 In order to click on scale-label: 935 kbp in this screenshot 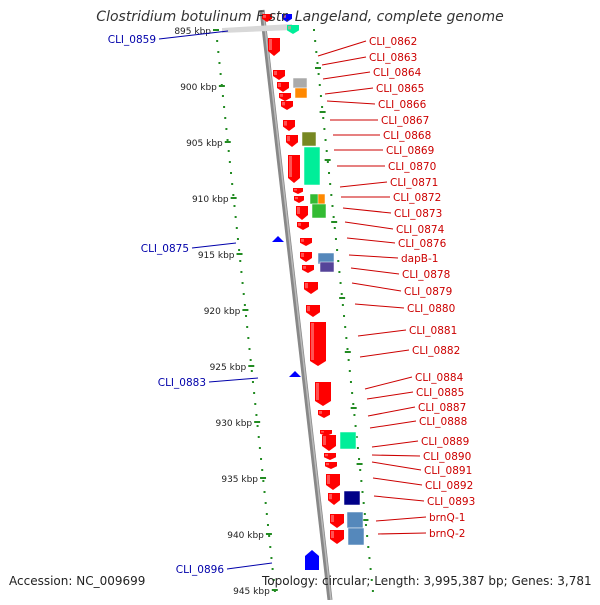, I will do `click(239, 480)`.